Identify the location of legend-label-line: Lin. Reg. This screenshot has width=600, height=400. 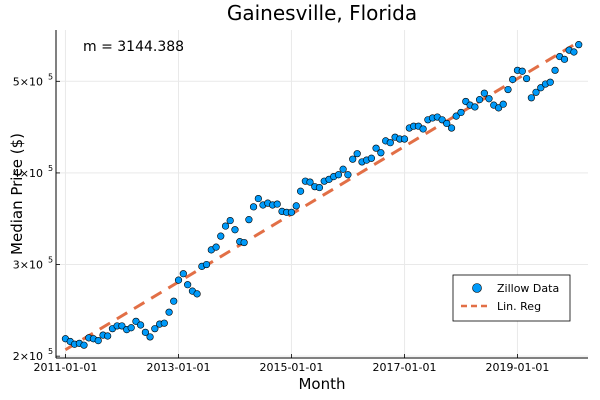
(519, 306).